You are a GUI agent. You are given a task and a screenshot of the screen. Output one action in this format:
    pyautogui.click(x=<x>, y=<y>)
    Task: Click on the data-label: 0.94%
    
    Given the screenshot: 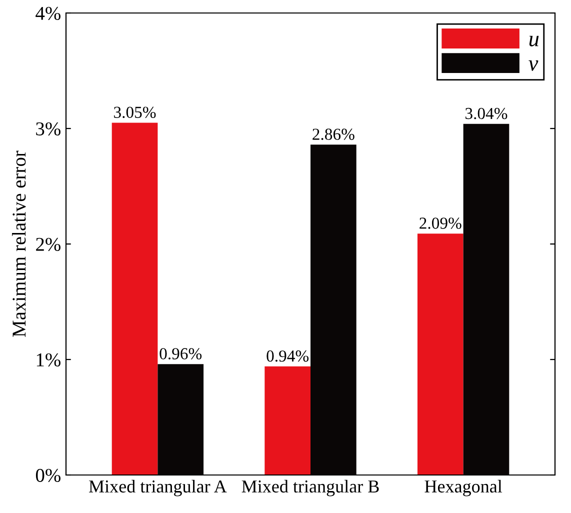 What is the action you would take?
    pyautogui.click(x=287, y=356)
    